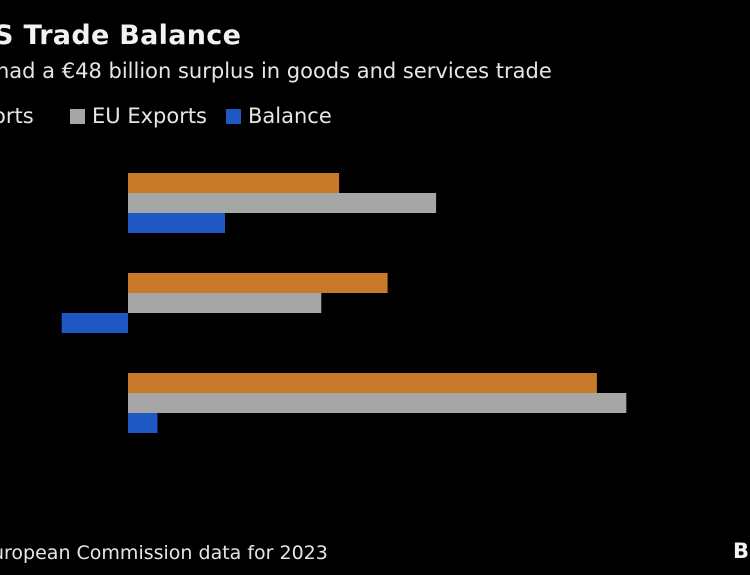 The image size is (750, 575). I want to click on legend-item-balance: Balance, so click(279, 116).